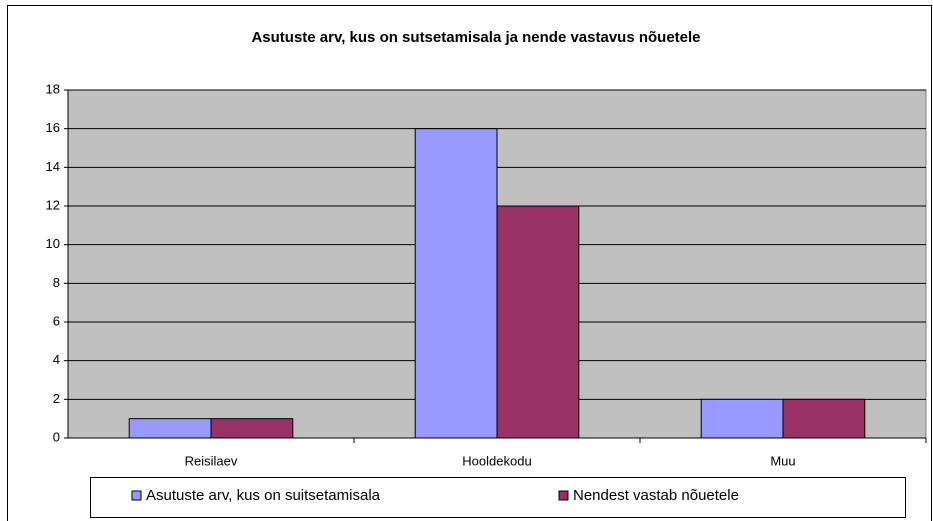  What do you see at coordinates (56, 320) in the screenshot?
I see `y-tick-label: 6` at bounding box center [56, 320].